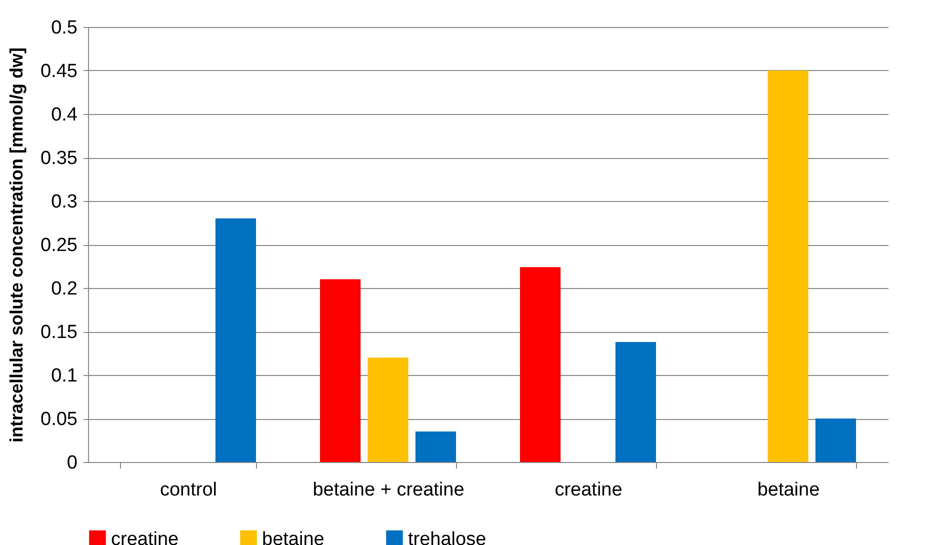 The height and width of the screenshot is (545, 936). What do you see at coordinates (788, 490) in the screenshot?
I see `x-tick-label: betaine` at bounding box center [788, 490].